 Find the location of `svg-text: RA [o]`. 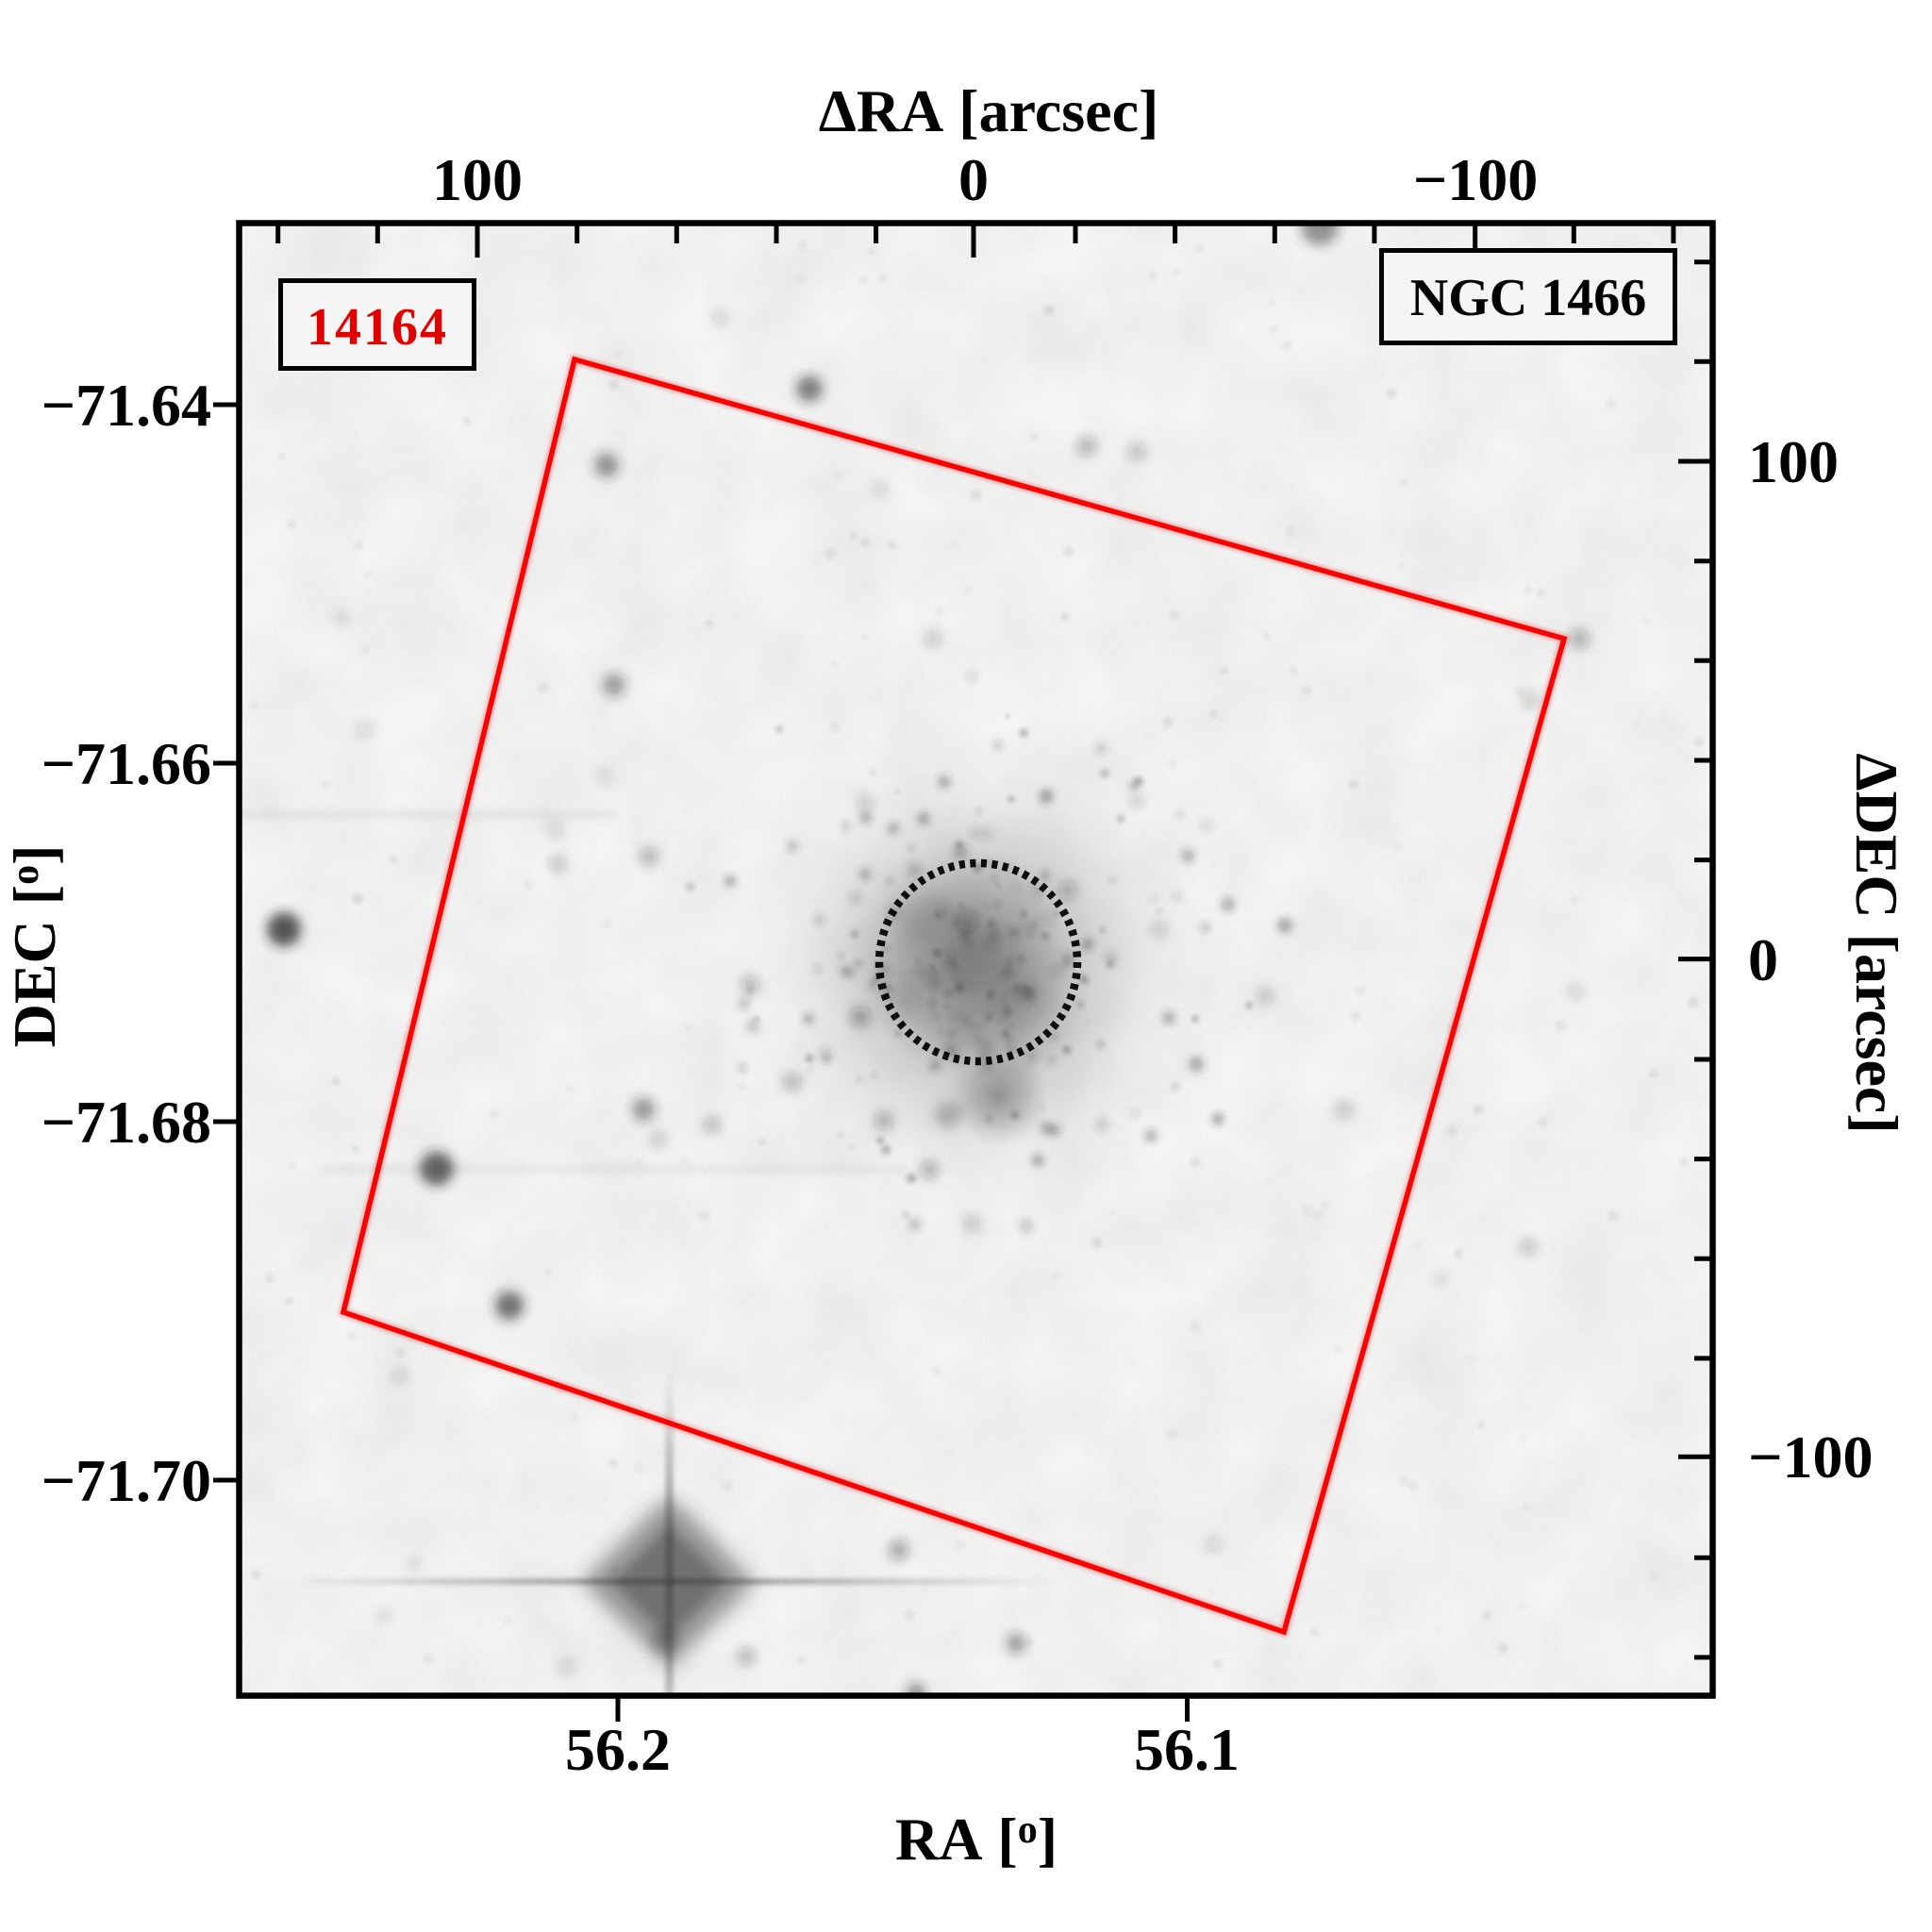

svg-text: RA [o] is located at coordinates (976, 1839).